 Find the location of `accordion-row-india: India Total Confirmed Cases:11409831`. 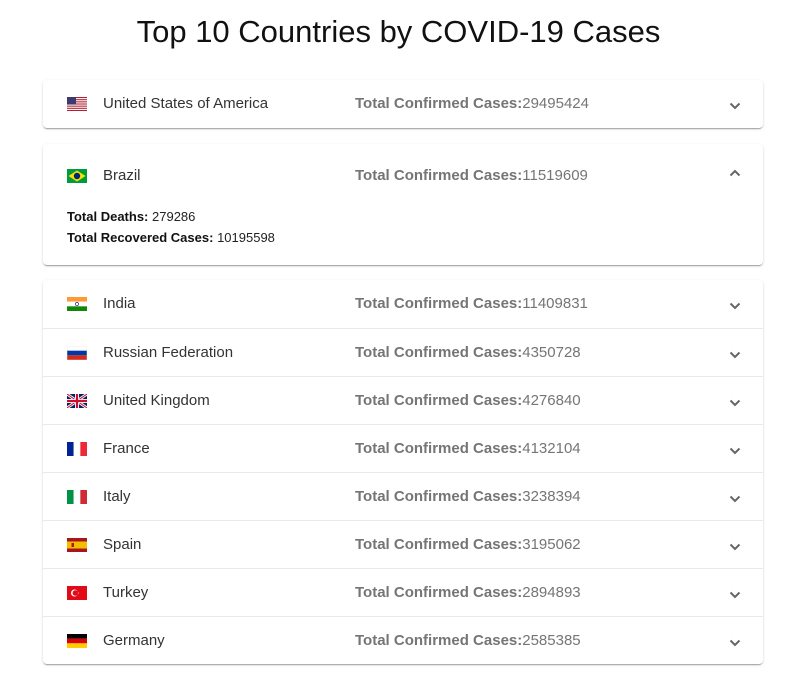

accordion-row-india: India Total Confirmed Cases:11409831 is located at coordinates (403, 304).